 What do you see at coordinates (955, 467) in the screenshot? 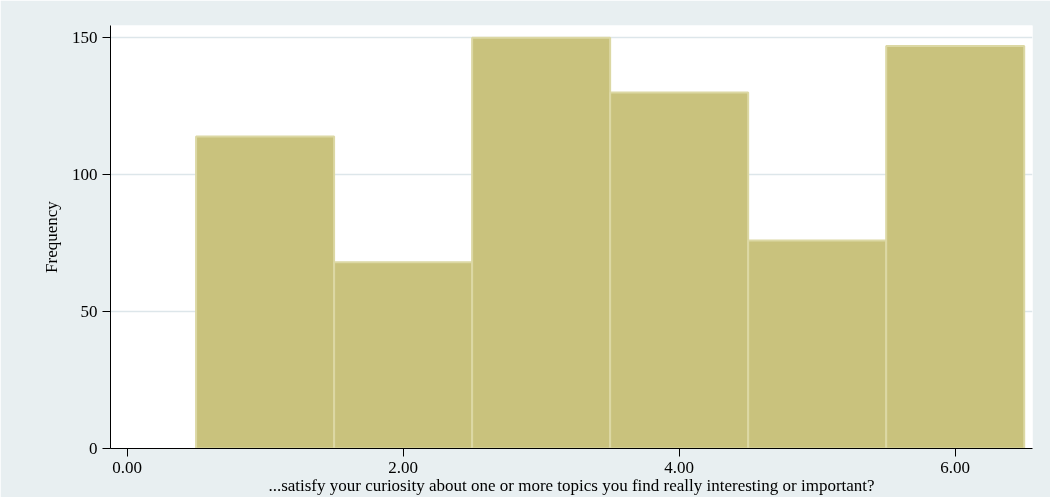
I see `x-tick-label: 6.00` at bounding box center [955, 467].